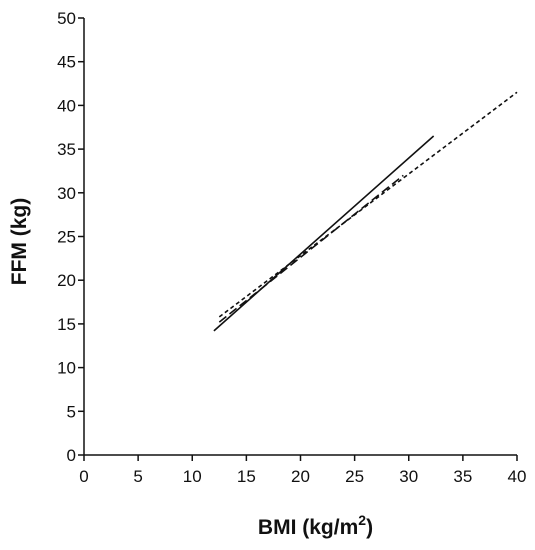 The image size is (535, 550). Describe the element at coordinates (354, 476) in the screenshot. I see `x-tick-label: 25` at that location.